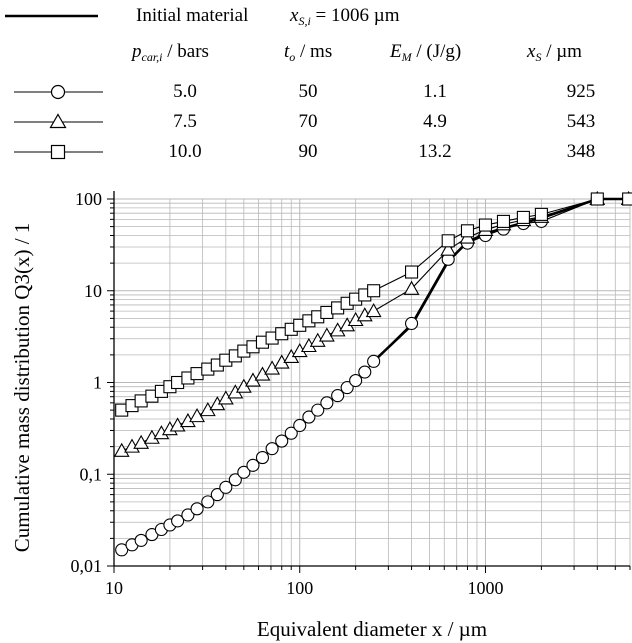 This screenshot has width=632, height=643. Describe the element at coordinates (185, 91) in the screenshot. I see `row-circle-pressure: 5.0` at that location.